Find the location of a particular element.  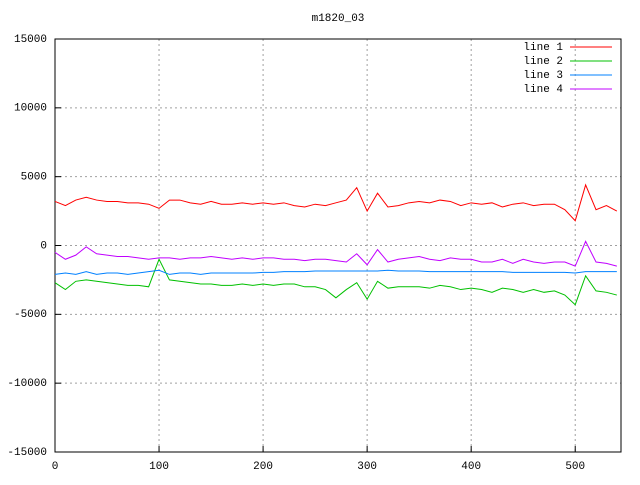

legend-label: line 4 is located at coordinates (543, 90).